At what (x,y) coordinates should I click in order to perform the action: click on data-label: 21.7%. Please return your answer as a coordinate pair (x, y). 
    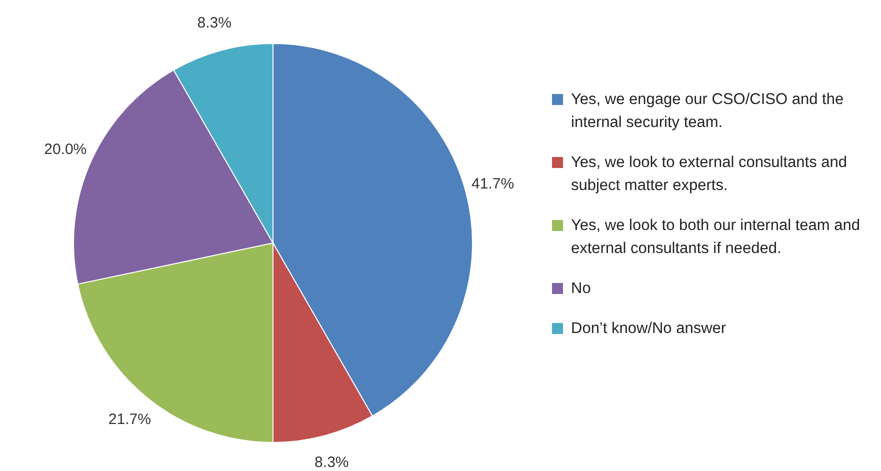
    Looking at the image, I should click on (129, 419).